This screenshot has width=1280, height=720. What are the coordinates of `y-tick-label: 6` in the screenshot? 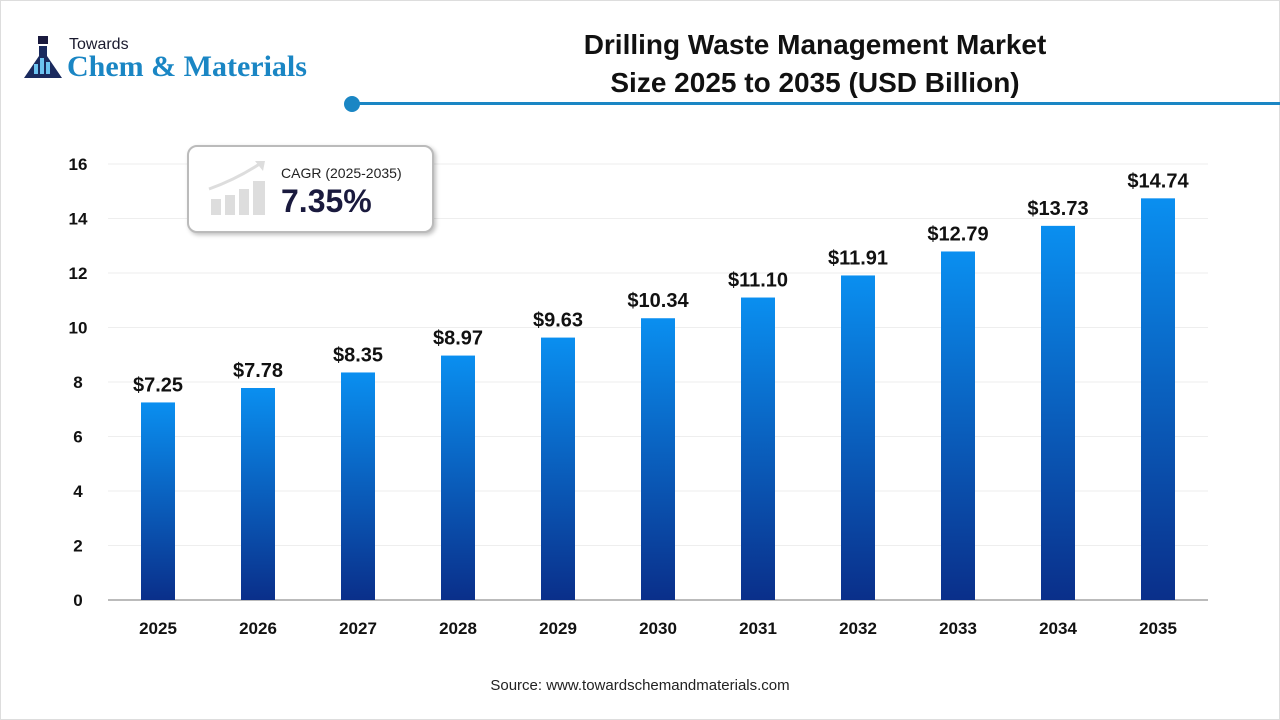 It's located at (77, 437).